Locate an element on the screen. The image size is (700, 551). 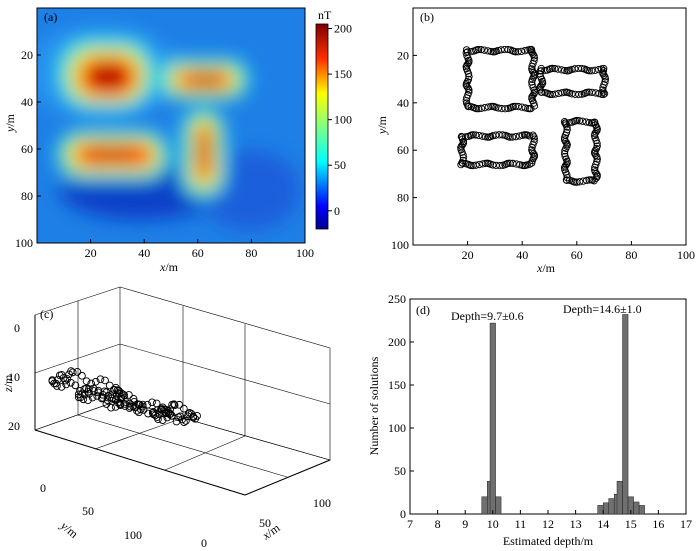
y-tick-label: 100 is located at coordinates (400, 245).